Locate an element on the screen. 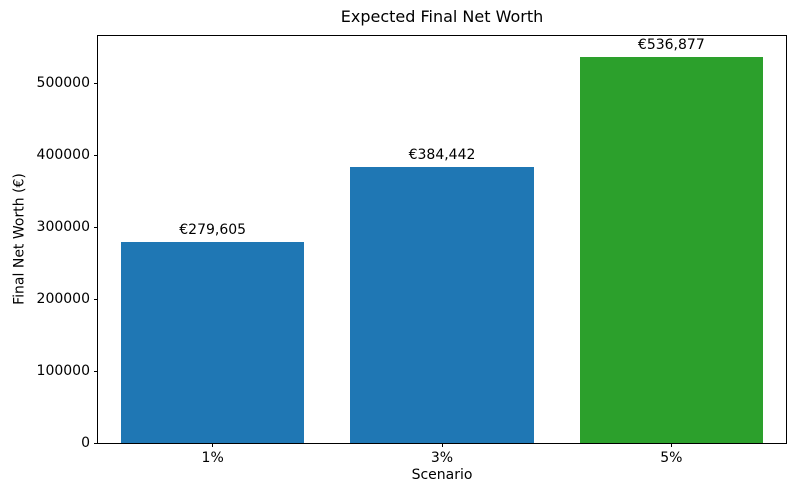 The image size is (800, 500). x-tick-label: 5% is located at coordinates (671, 458).